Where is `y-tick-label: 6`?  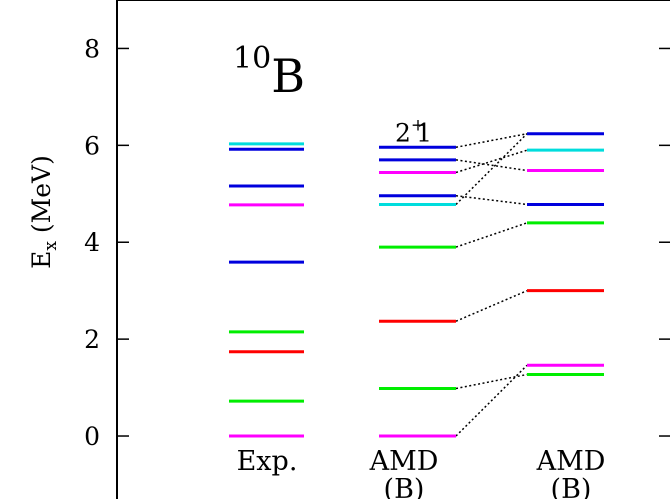 y-tick-label: 6 is located at coordinates (92, 145).